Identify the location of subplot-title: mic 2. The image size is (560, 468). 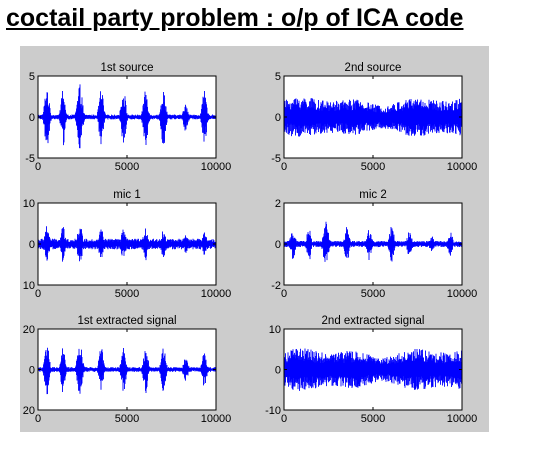
(372, 195).